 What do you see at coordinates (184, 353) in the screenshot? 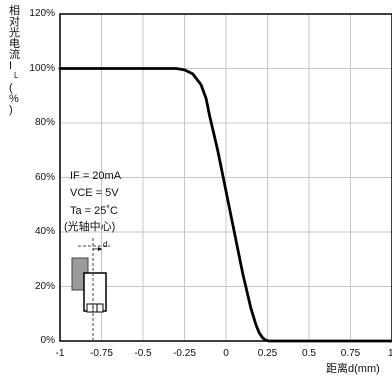
I see `x-tick-label-3: -0.25` at bounding box center [184, 353].